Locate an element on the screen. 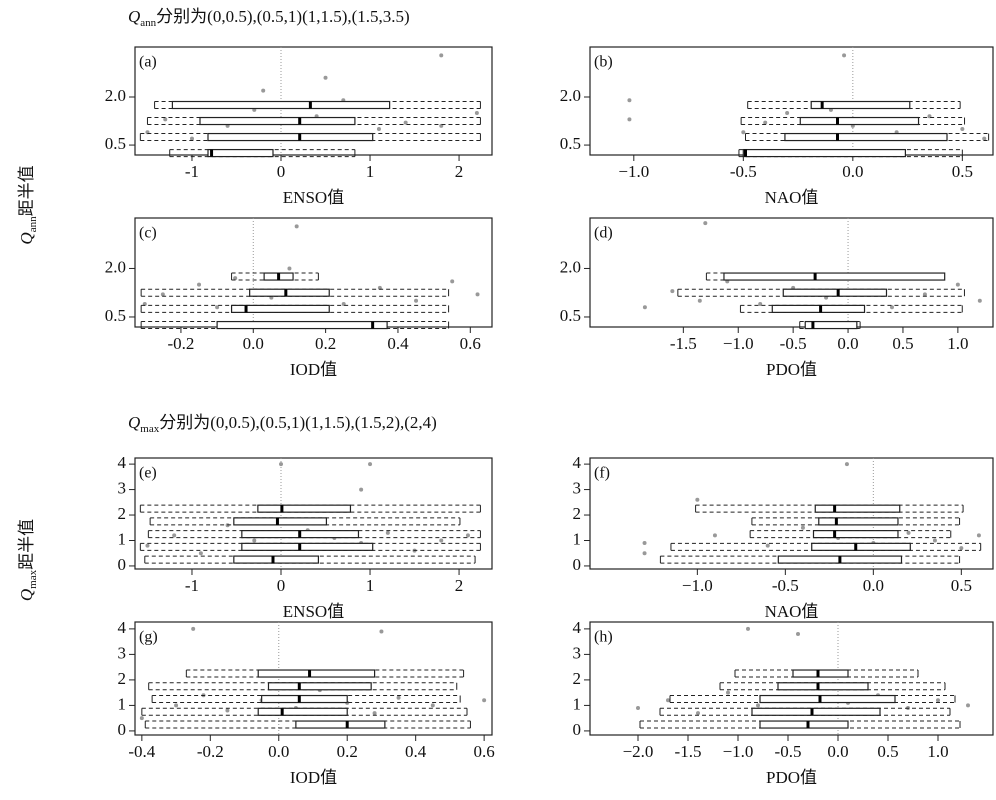  x-tick-label: -1 is located at coordinates (192, 171).